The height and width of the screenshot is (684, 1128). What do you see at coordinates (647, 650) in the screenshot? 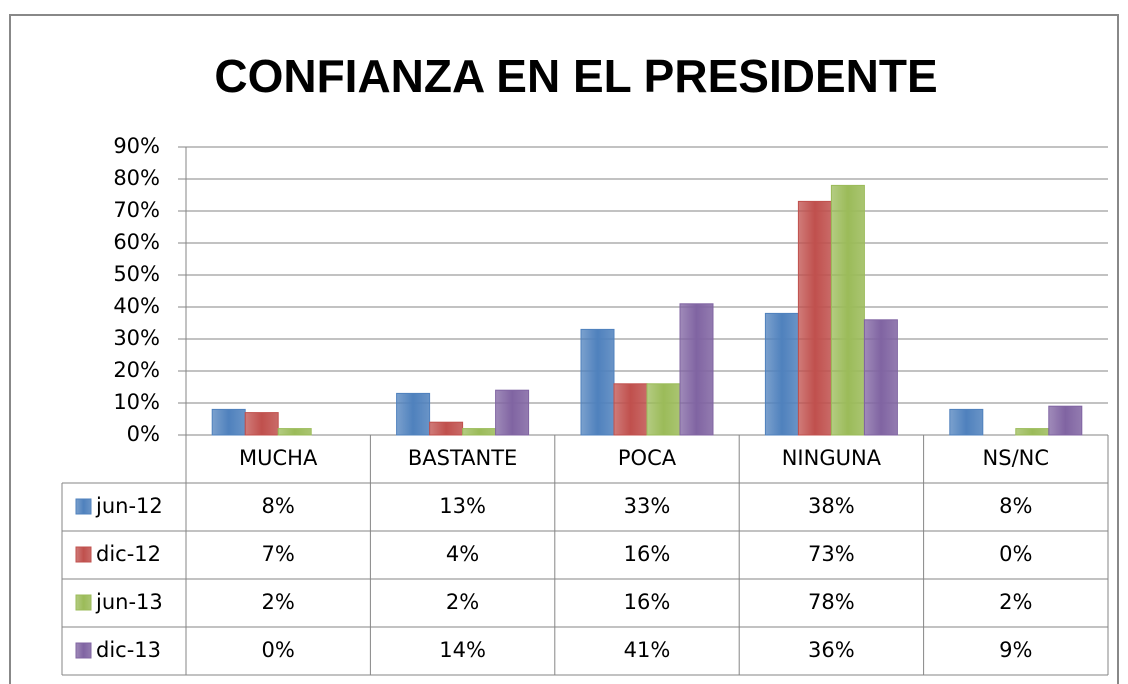
I see `table-cell: 41%` at bounding box center [647, 650].